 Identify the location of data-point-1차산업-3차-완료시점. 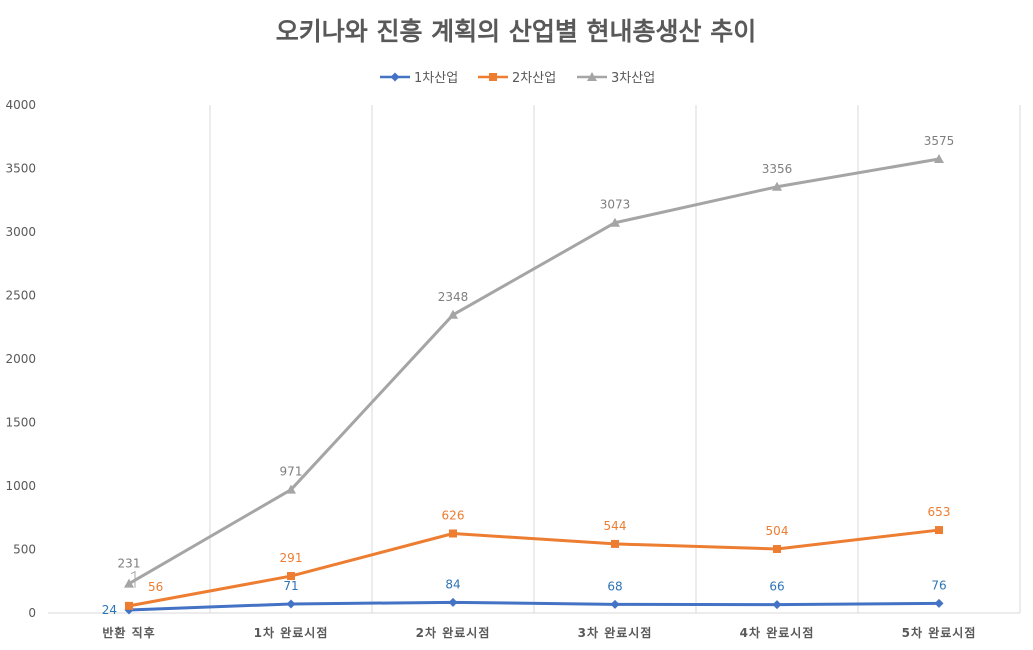
(615, 604).